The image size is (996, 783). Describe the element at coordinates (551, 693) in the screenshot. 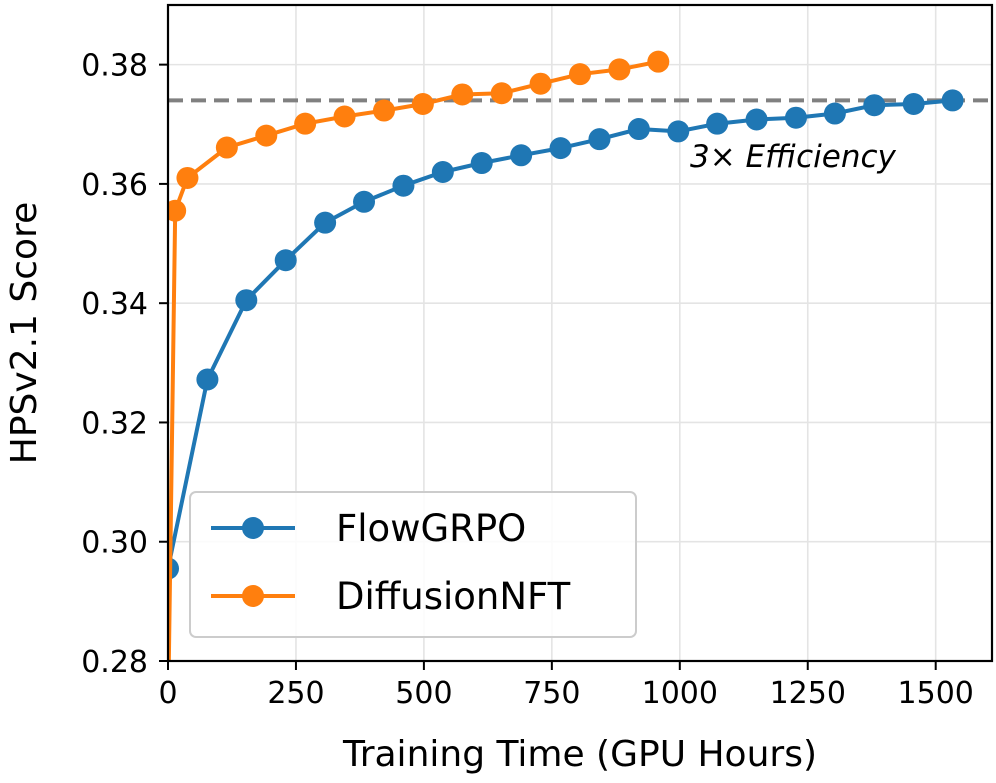

I see `x-tick-label: 750` at that location.